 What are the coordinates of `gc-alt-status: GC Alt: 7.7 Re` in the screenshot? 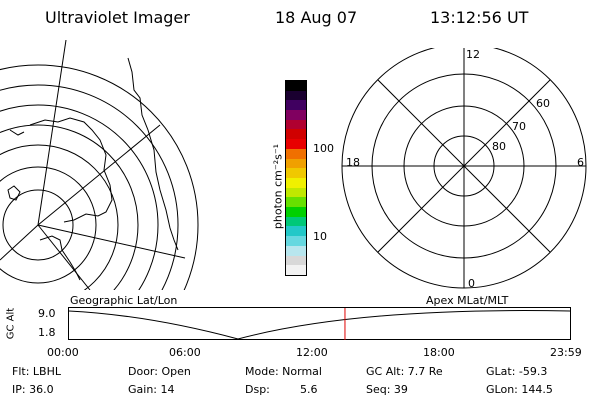 It's located at (404, 371).